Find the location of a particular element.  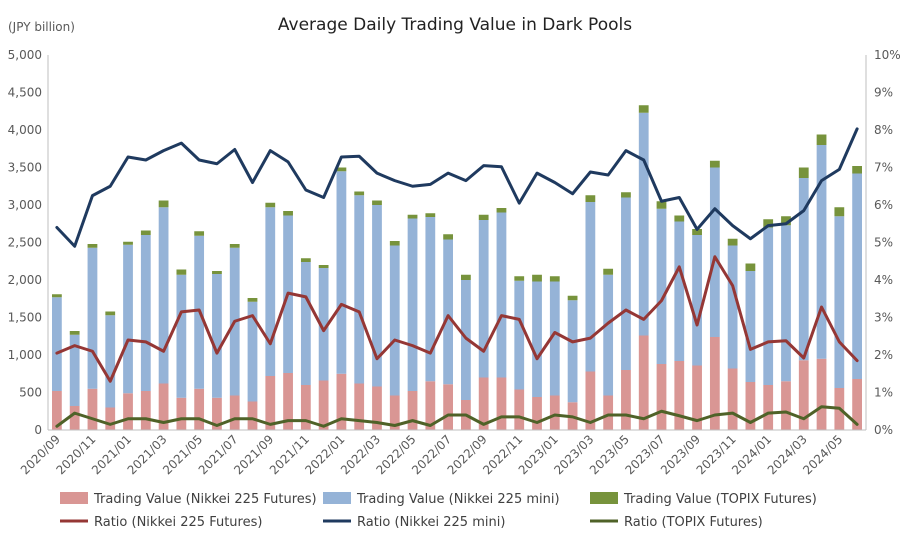

y-axis-left-label: (JPY billion) is located at coordinates (41, 27).